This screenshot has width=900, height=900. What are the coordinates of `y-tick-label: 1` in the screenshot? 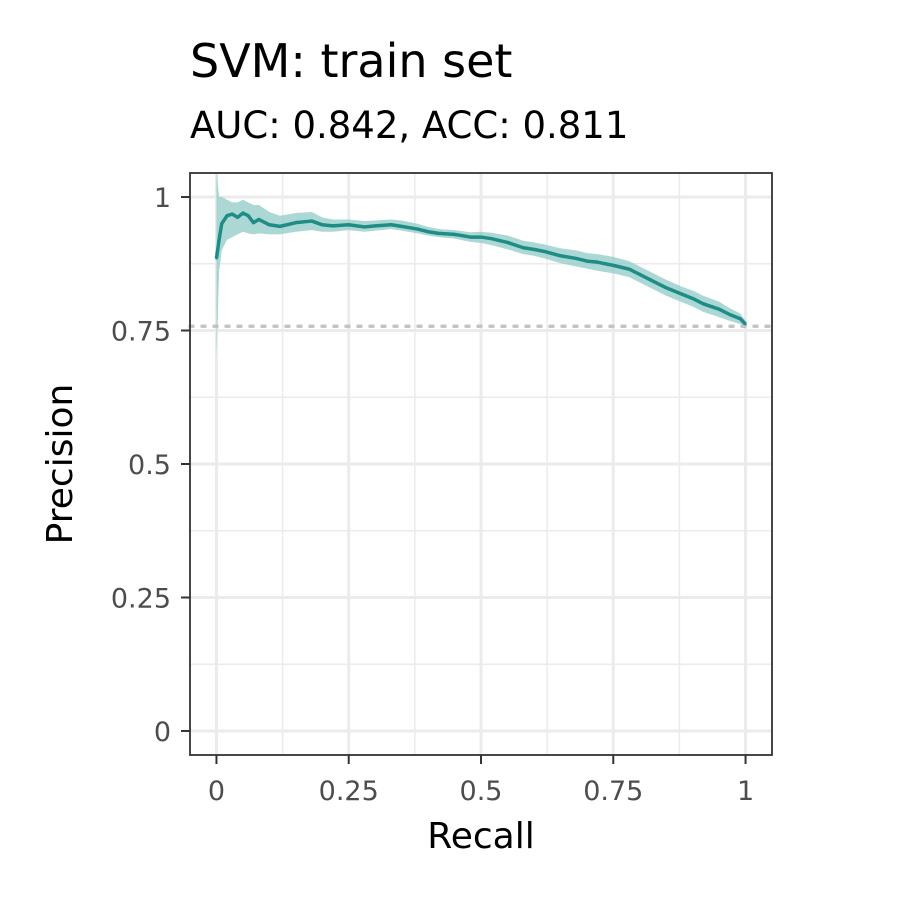 It's located at (162, 198).